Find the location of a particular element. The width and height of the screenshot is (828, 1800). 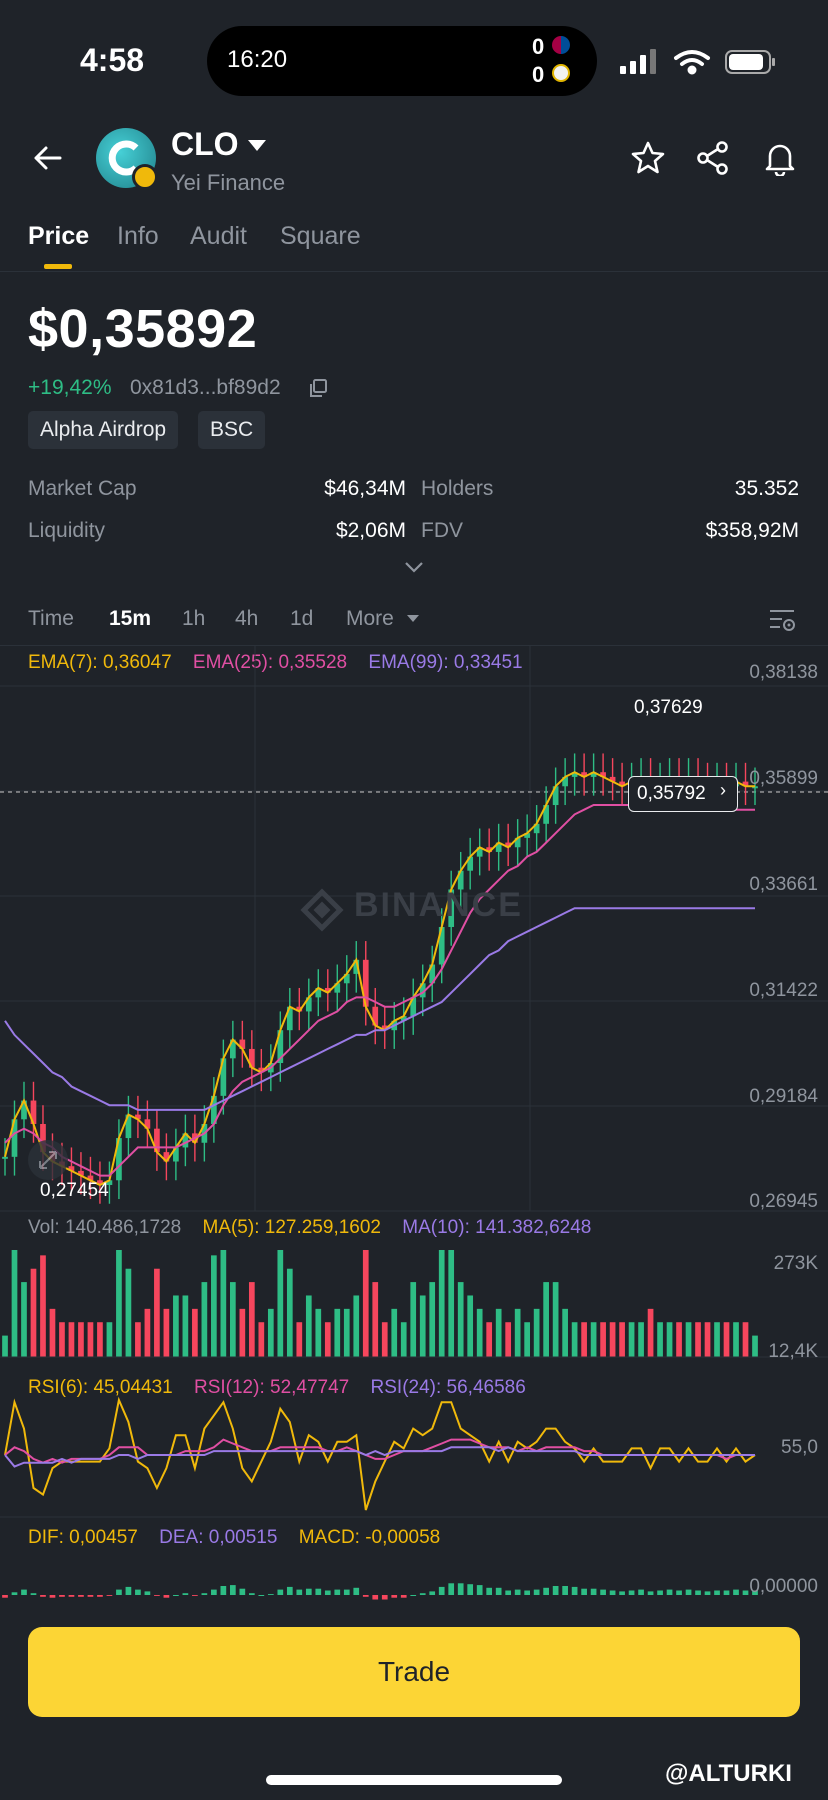

interval-15m: 15m is located at coordinates (130, 618).